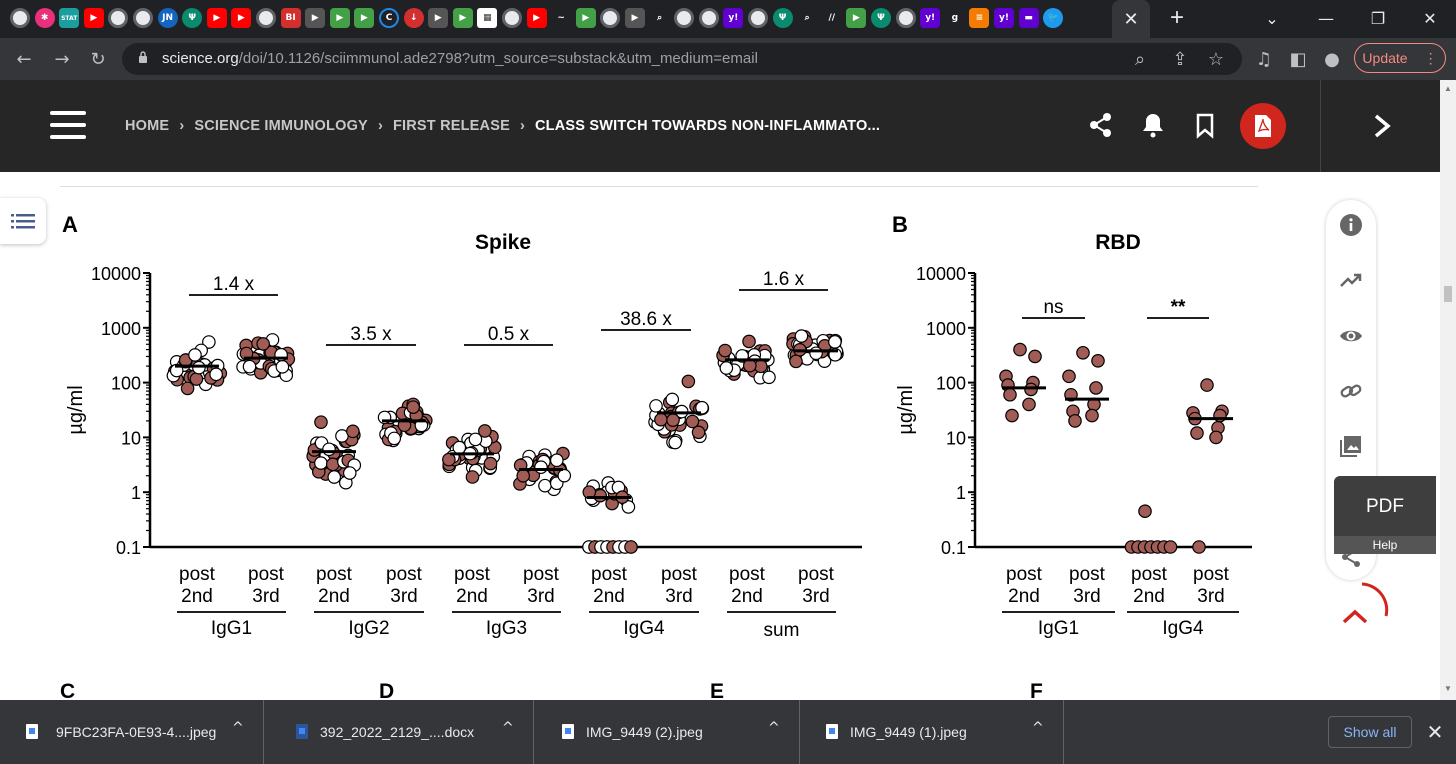  Describe the element at coordinates (290, 18) in the screenshot. I see `bi-icon: BI` at that location.